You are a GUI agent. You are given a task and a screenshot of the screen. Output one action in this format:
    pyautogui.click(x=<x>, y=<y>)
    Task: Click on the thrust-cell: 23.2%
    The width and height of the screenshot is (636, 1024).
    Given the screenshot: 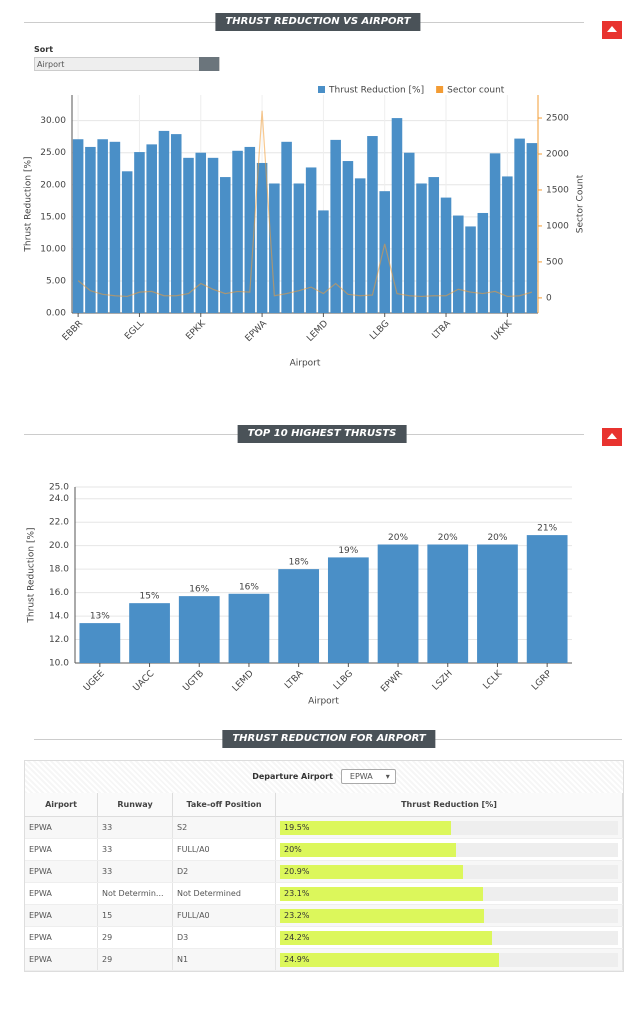 What is the action you would take?
    pyautogui.click(x=449, y=915)
    